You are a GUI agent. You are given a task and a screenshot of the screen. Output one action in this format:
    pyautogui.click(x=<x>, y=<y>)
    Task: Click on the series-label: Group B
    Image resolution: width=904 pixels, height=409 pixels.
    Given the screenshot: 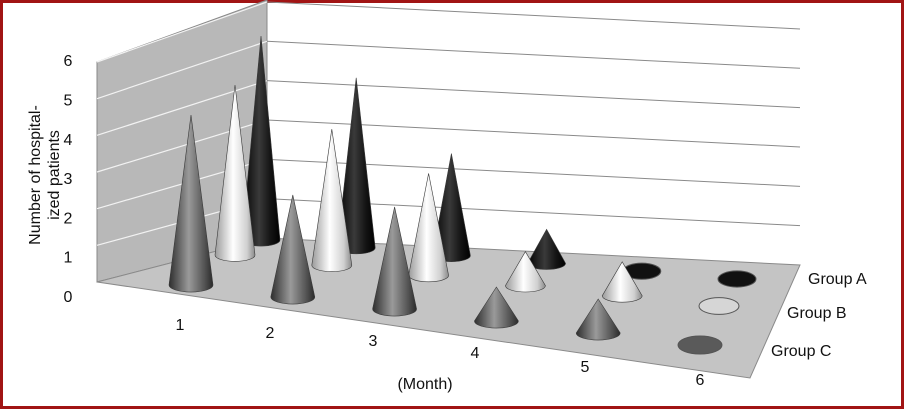 What is the action you would take?
    pyautogui.click(x=817, y=313)
    